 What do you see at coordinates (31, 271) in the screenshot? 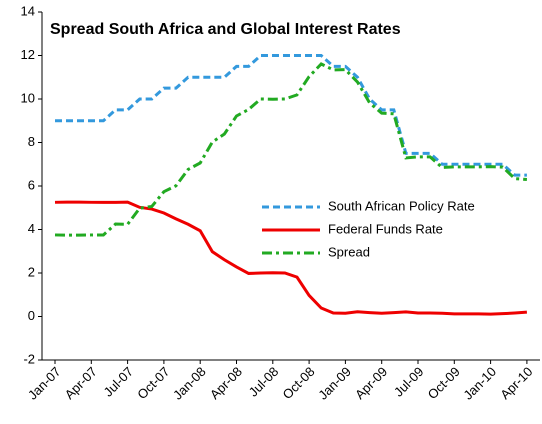
I see `y-tick-label: 2` at bounding box center [31, 271].